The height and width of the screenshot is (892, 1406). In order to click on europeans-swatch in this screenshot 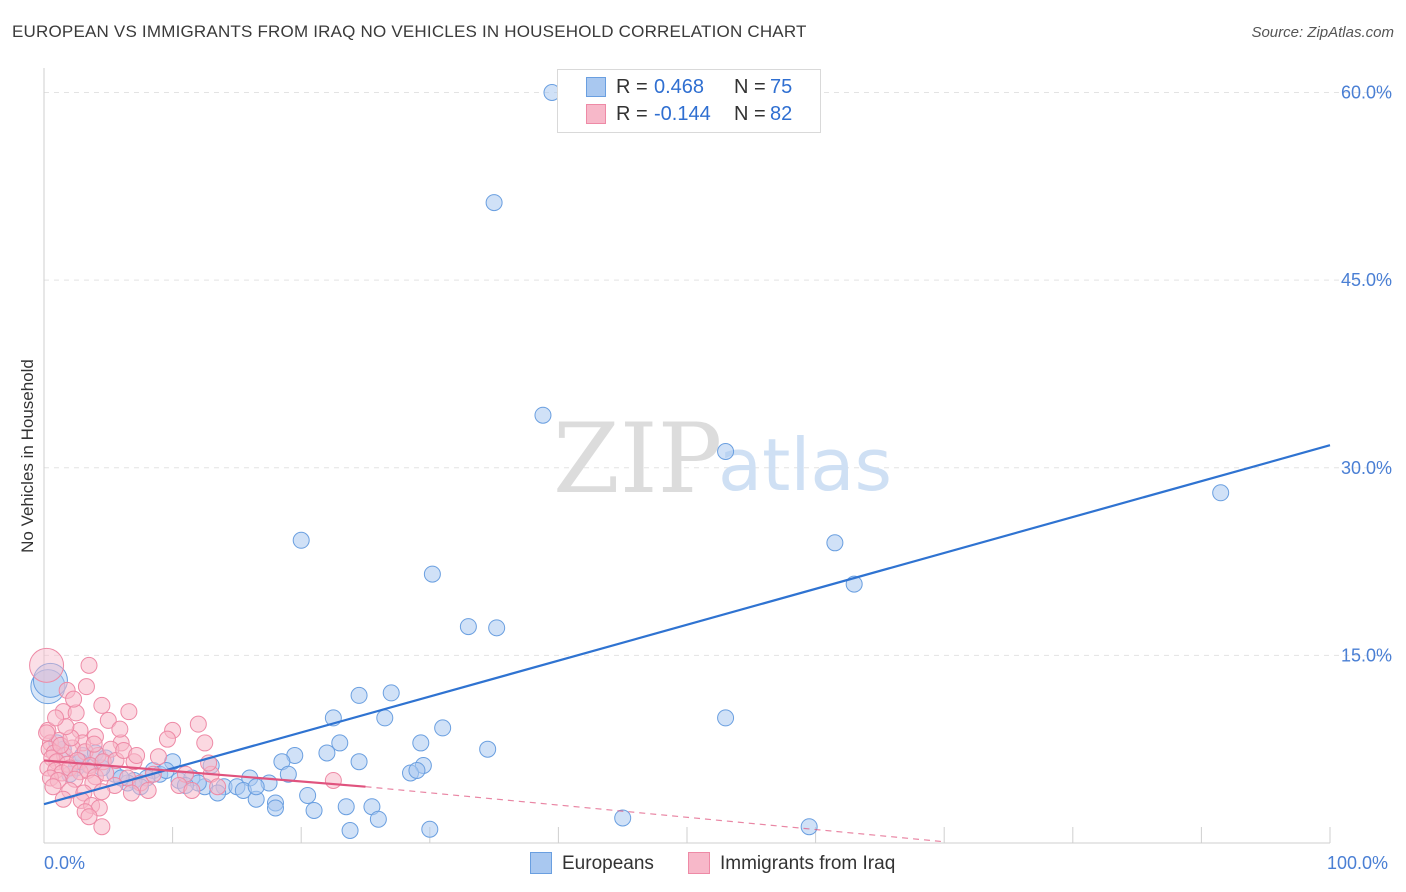, I will do `click(596, 87)`.